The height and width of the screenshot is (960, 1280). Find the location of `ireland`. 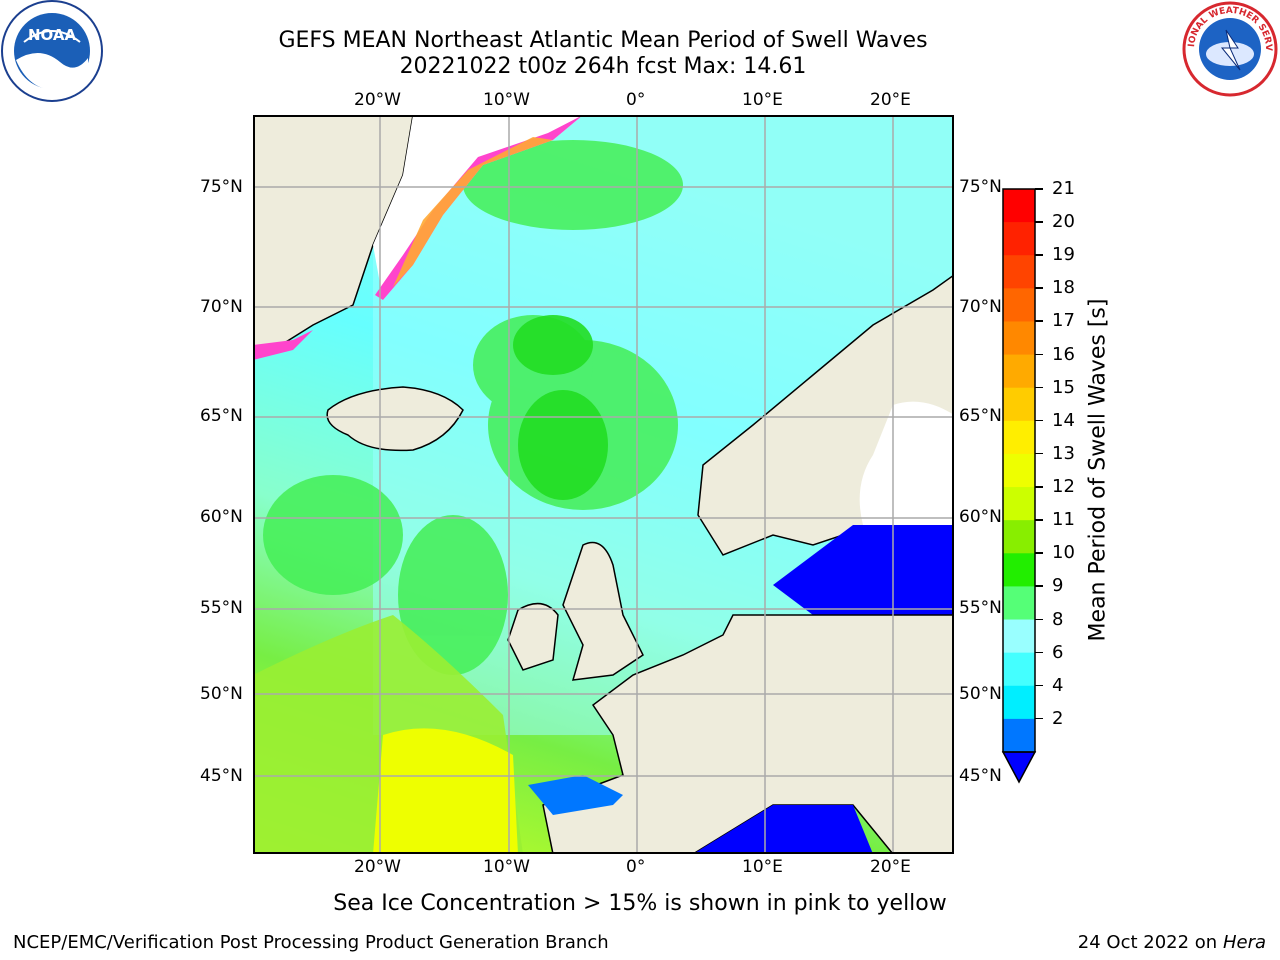

ireland is located at coordinates (533, 636).